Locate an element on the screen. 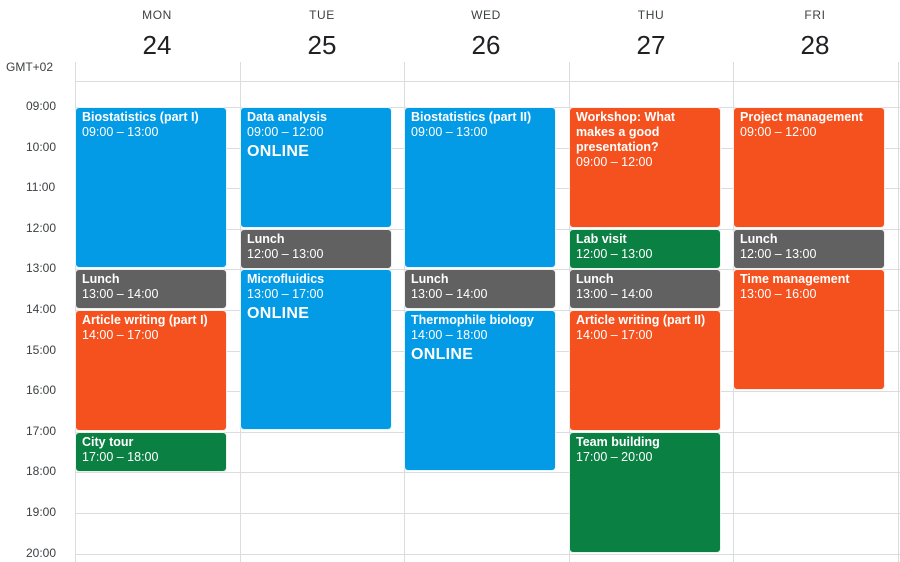  day-number: 25 is located at coordinates (322, 45).